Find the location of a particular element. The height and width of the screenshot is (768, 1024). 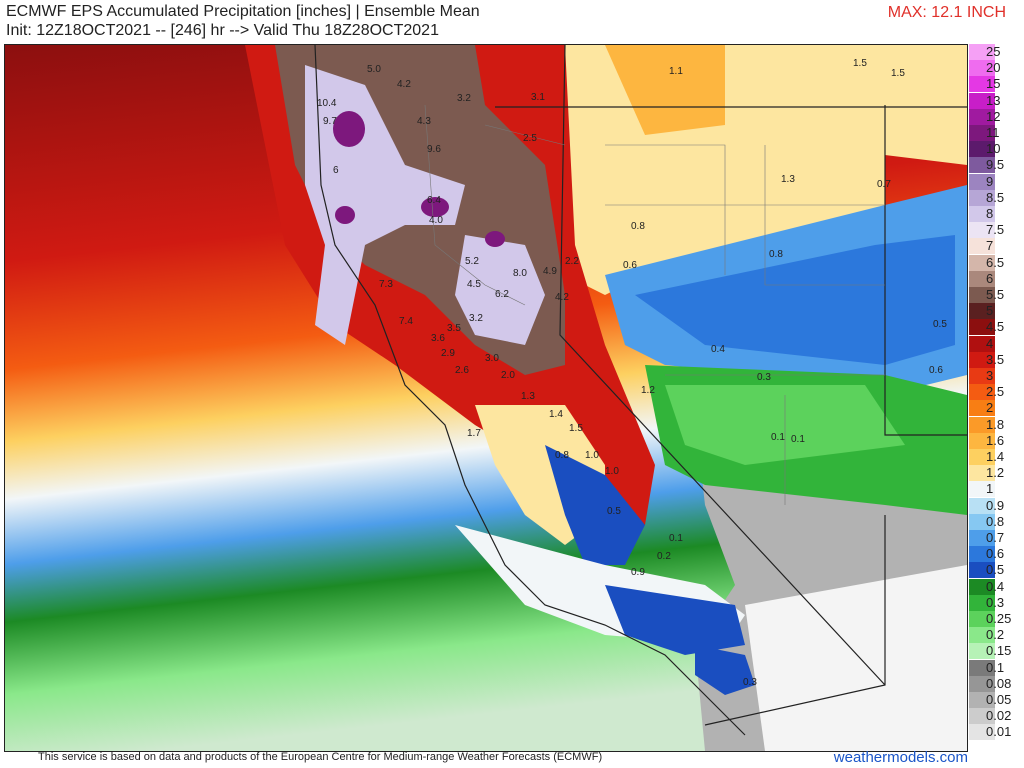

map-value: 3.2 is located at coordinates (476, 318).